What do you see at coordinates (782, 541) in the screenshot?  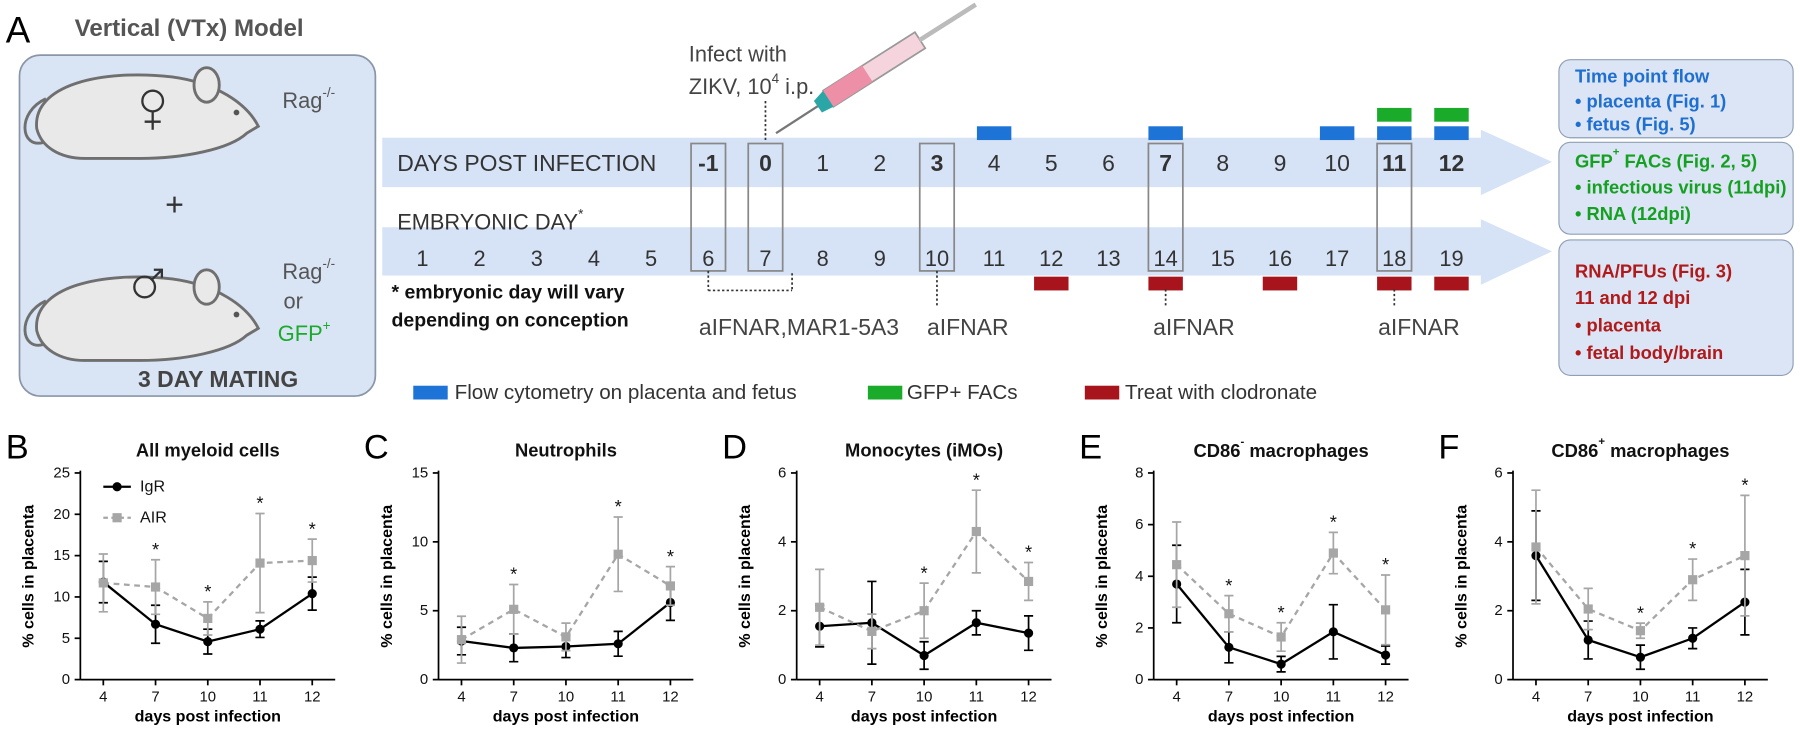 I see `y-tick-label: 4` at bounding box center [782, 541].